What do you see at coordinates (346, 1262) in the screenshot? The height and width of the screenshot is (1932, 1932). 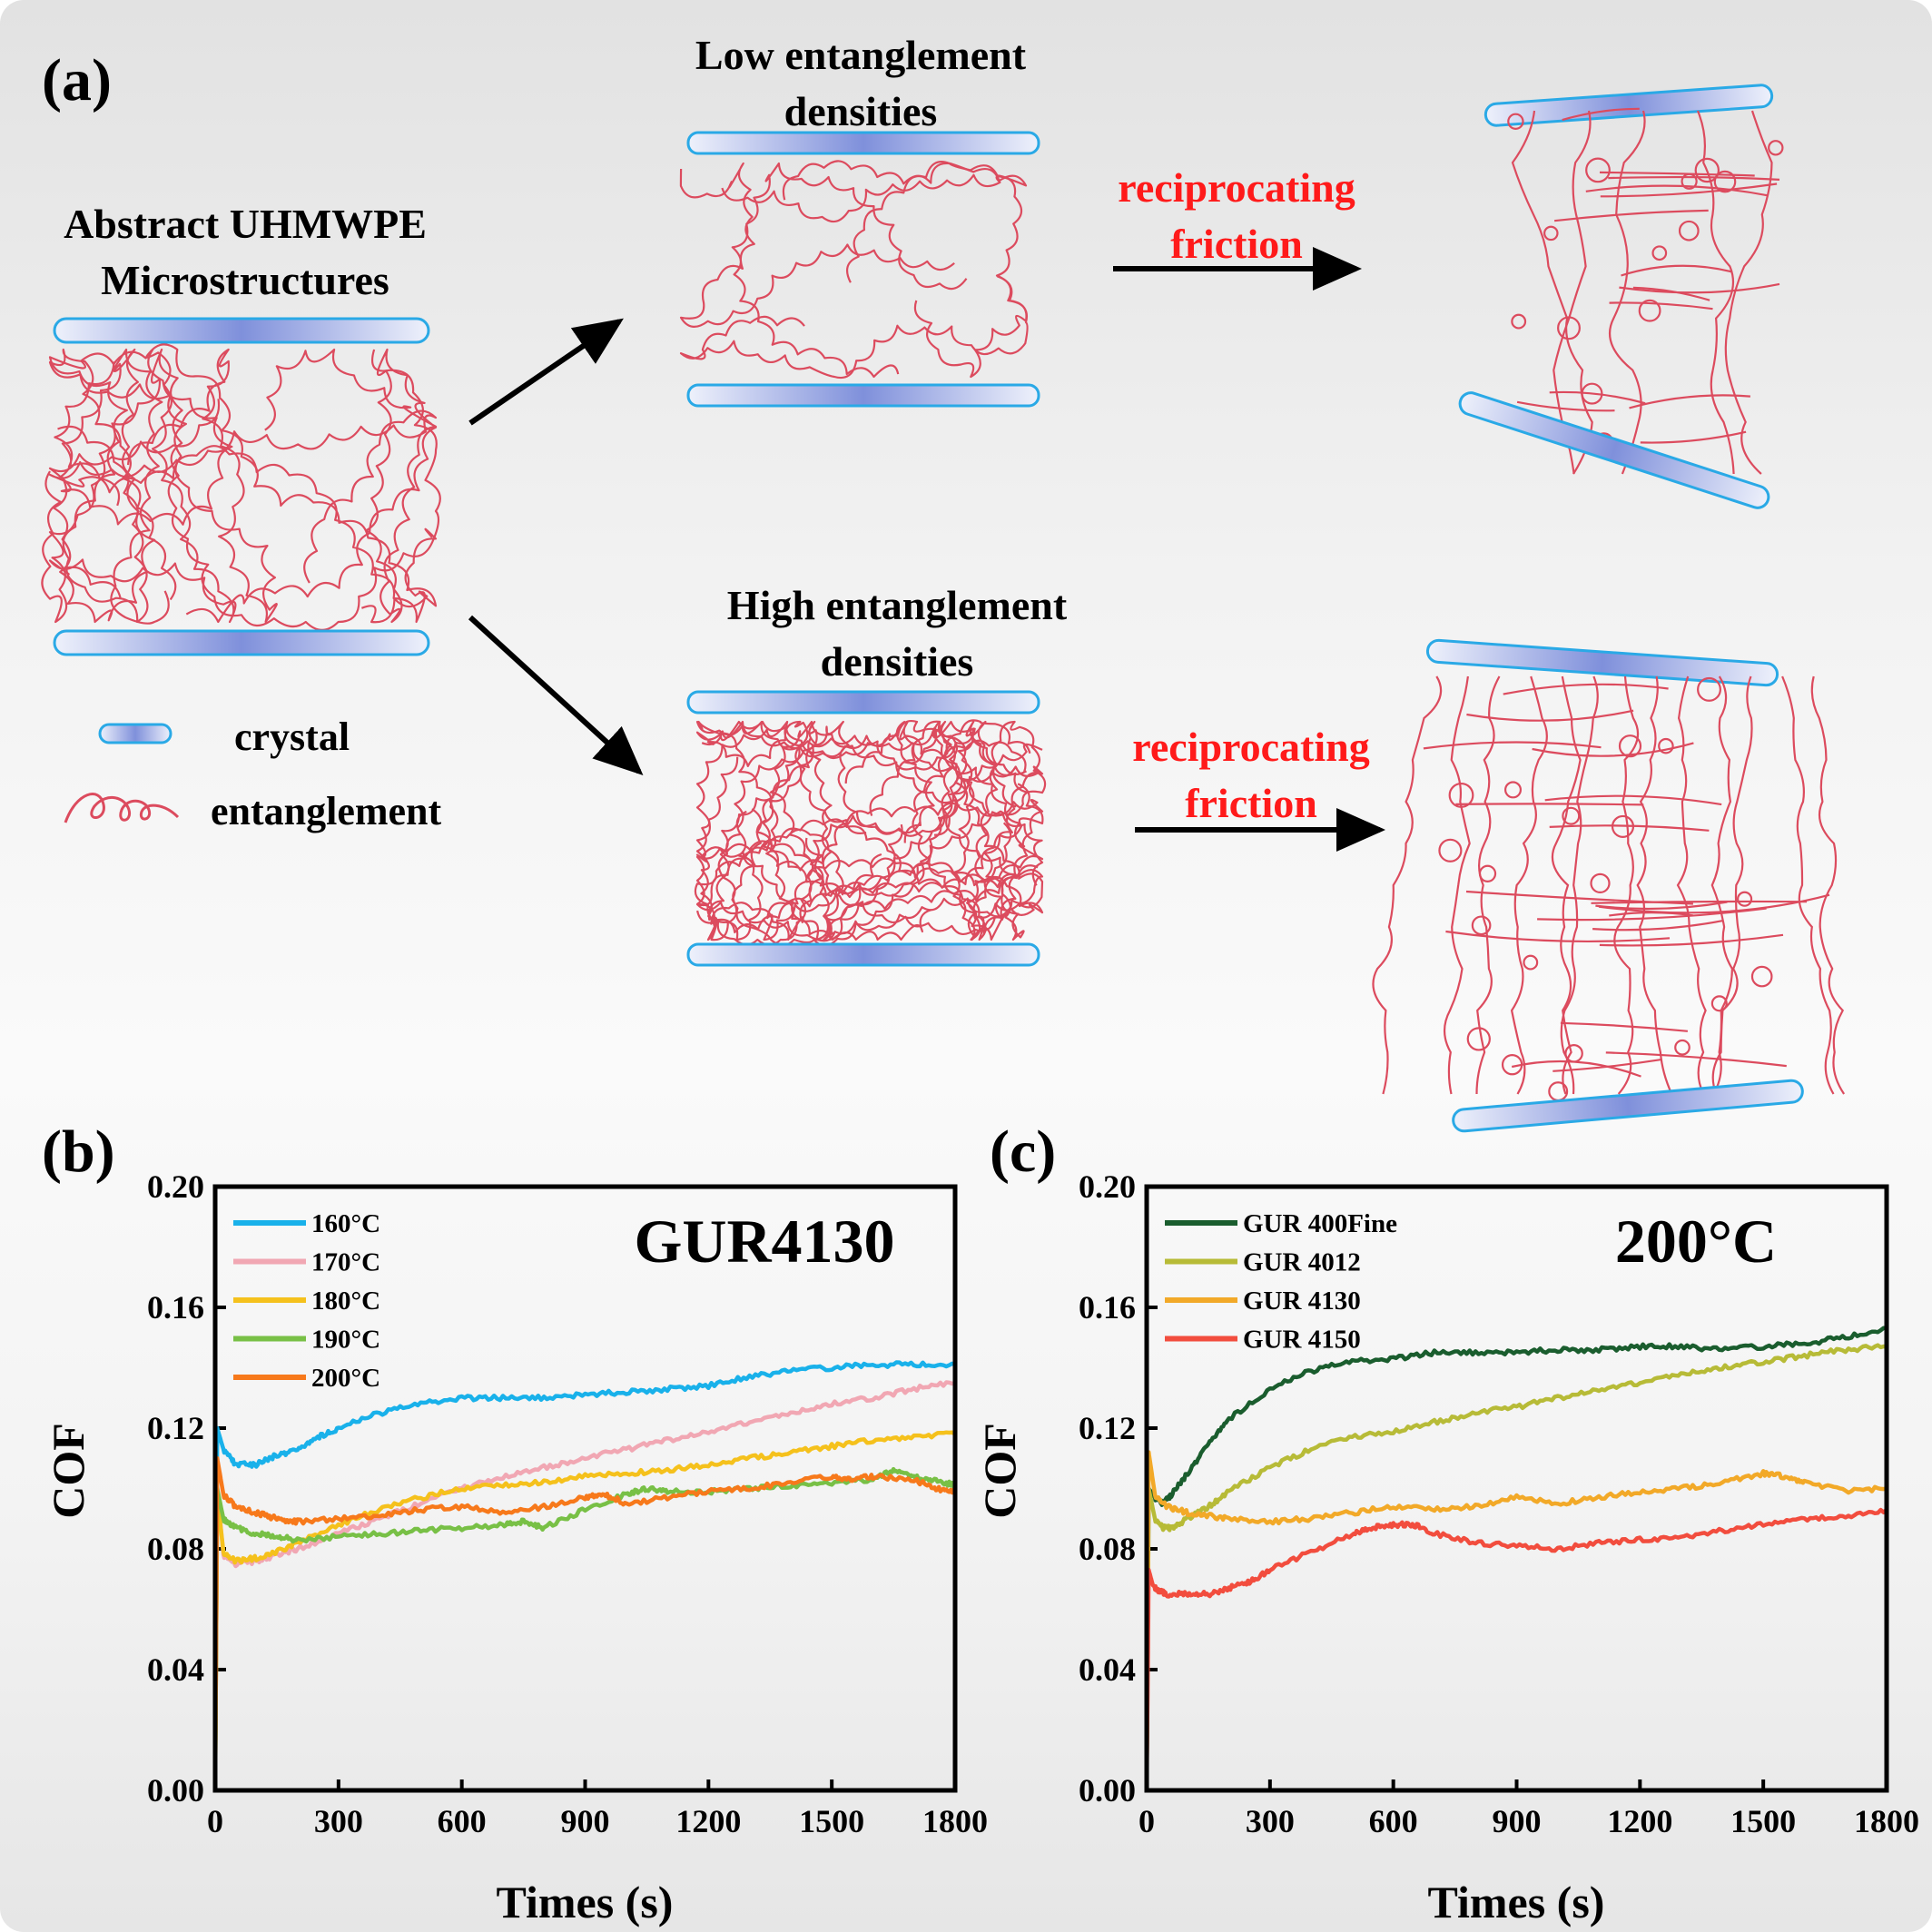 I see `chart-b-legend-label: 170°C` at bounding box center [346, 1262].